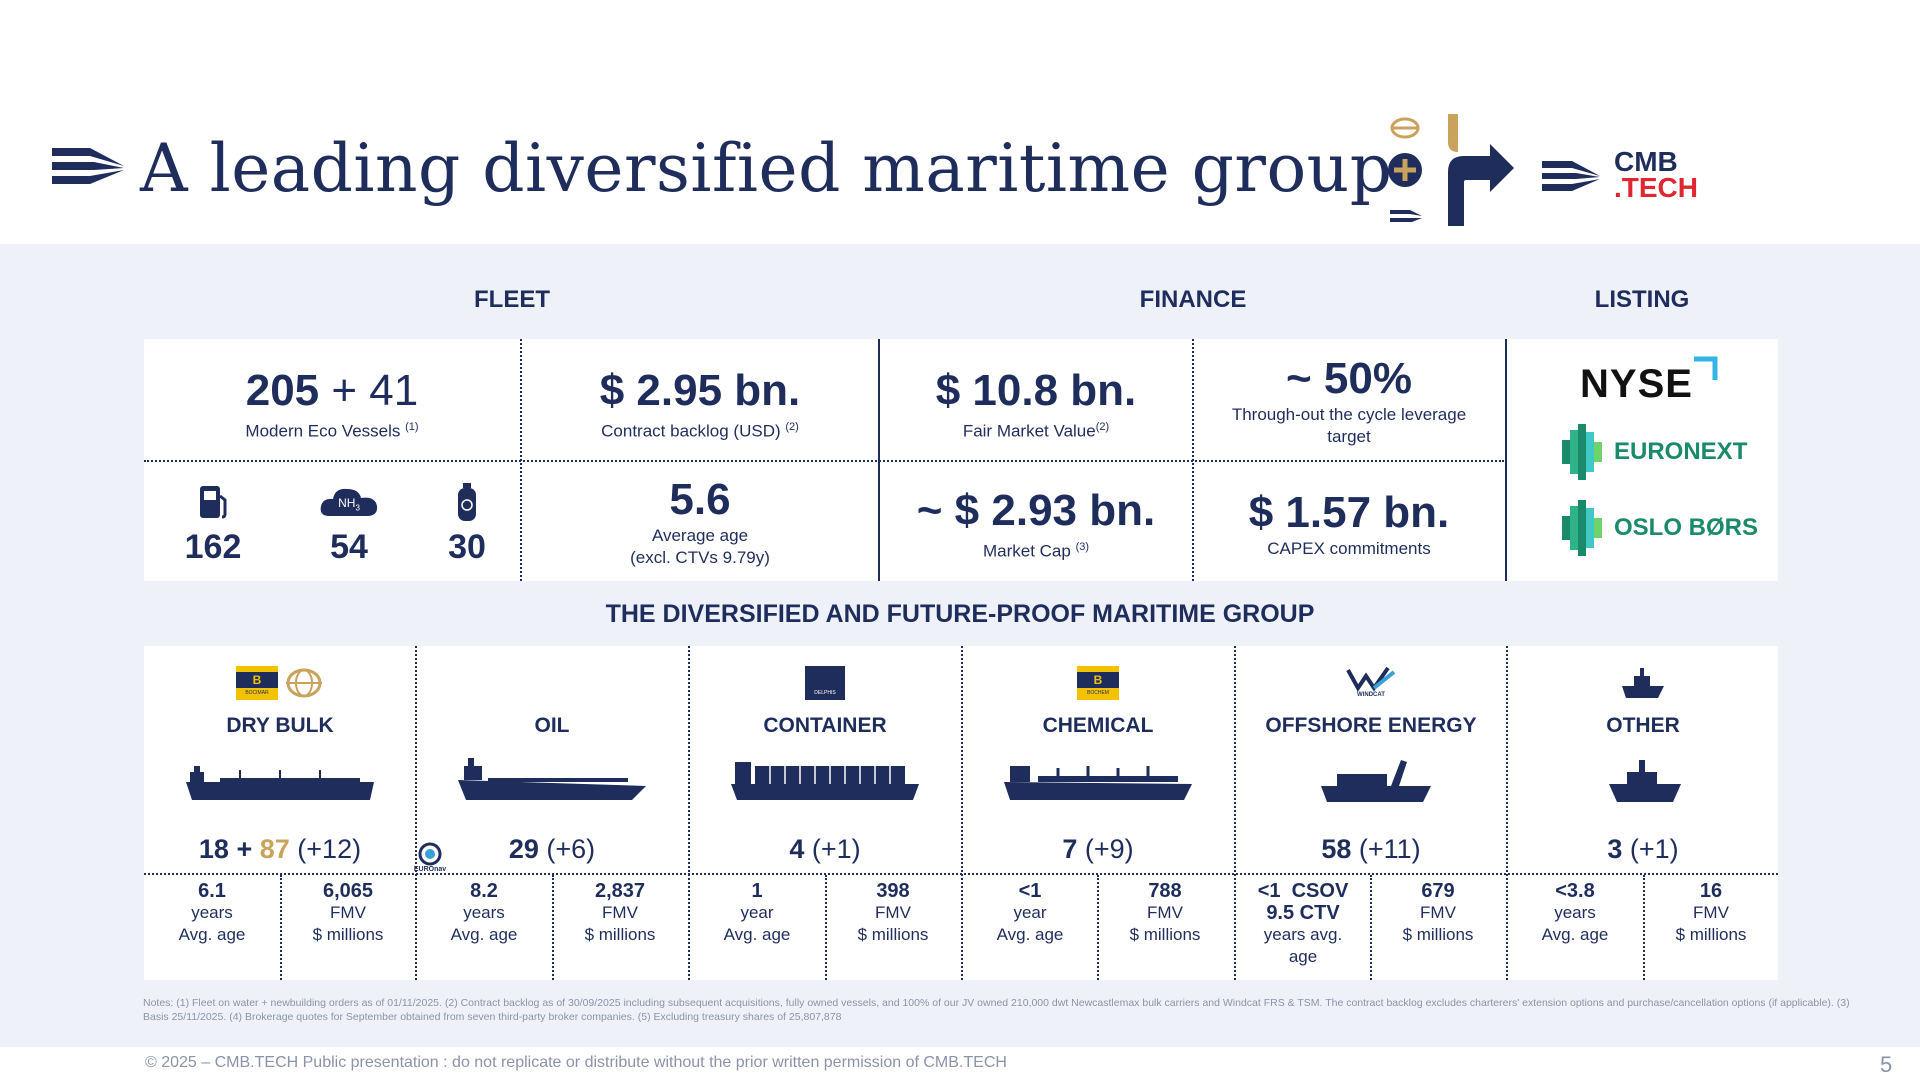  Describe the element at coordinates (212, 891) in the screenshot. I see `stat-value: 6.1` at that location.